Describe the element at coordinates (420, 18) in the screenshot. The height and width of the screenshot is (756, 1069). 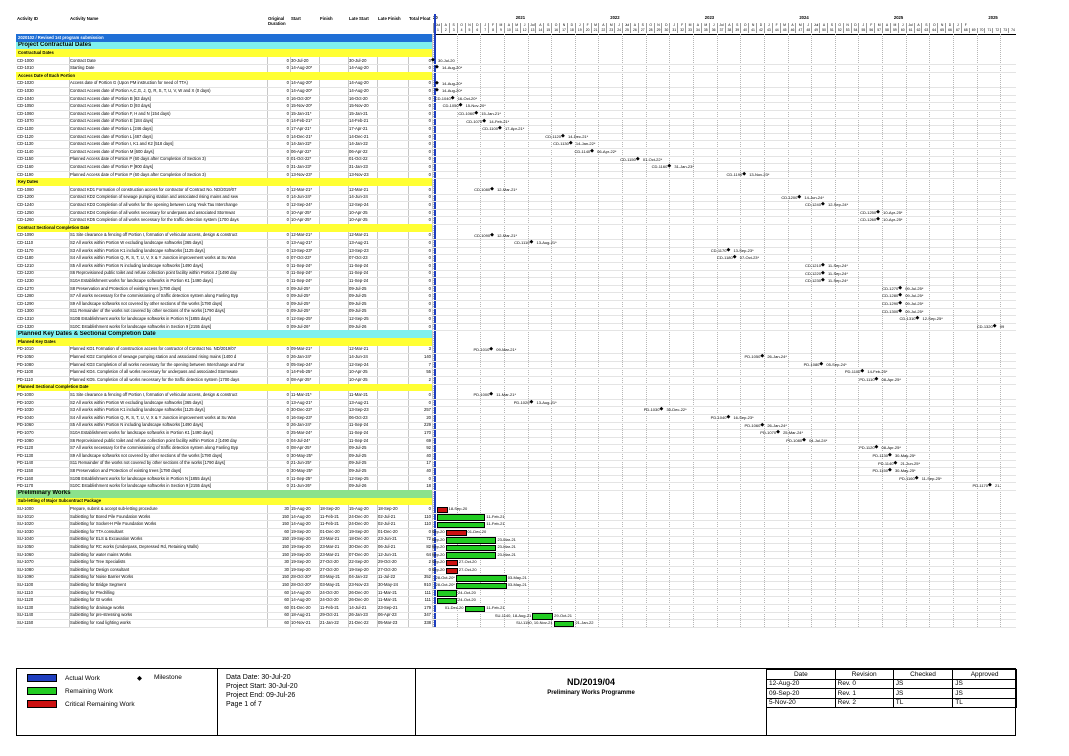
I see `col-total-float: Total Float` at that location.